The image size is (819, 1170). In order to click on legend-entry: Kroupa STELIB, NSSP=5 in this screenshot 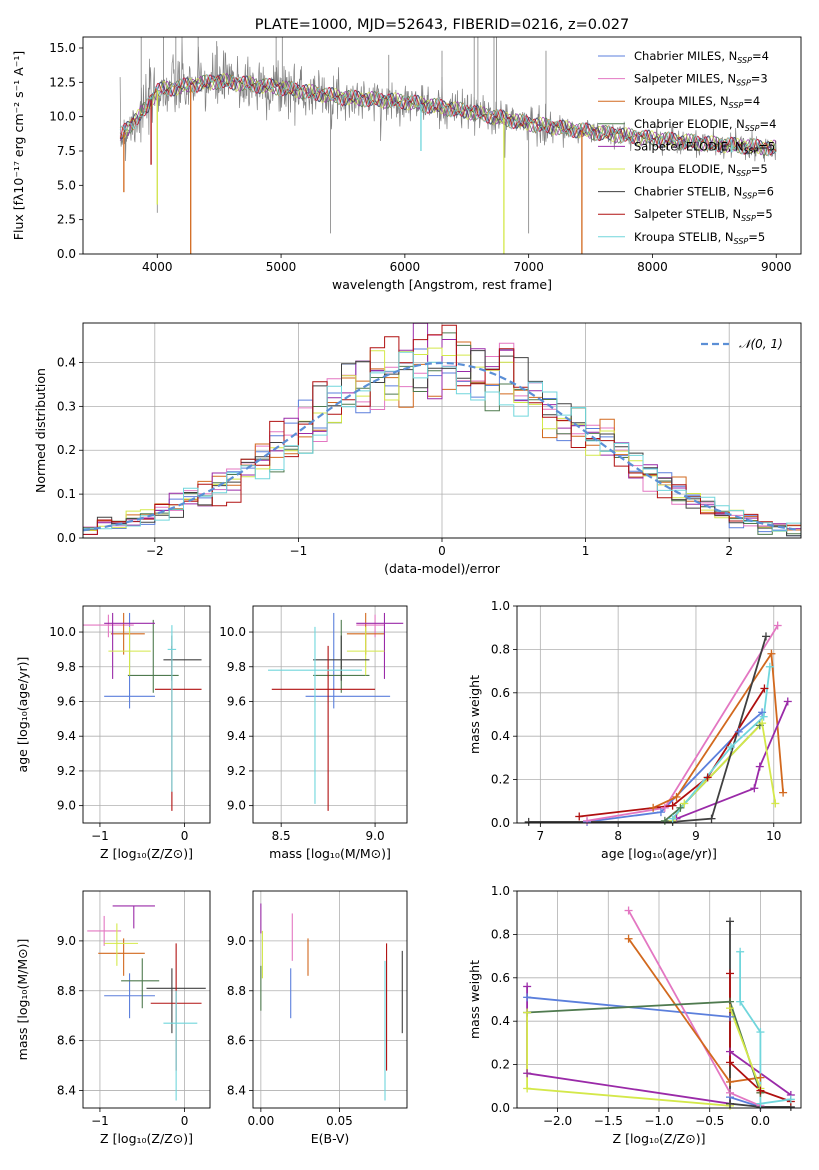, I will do `click(699, 238)`.